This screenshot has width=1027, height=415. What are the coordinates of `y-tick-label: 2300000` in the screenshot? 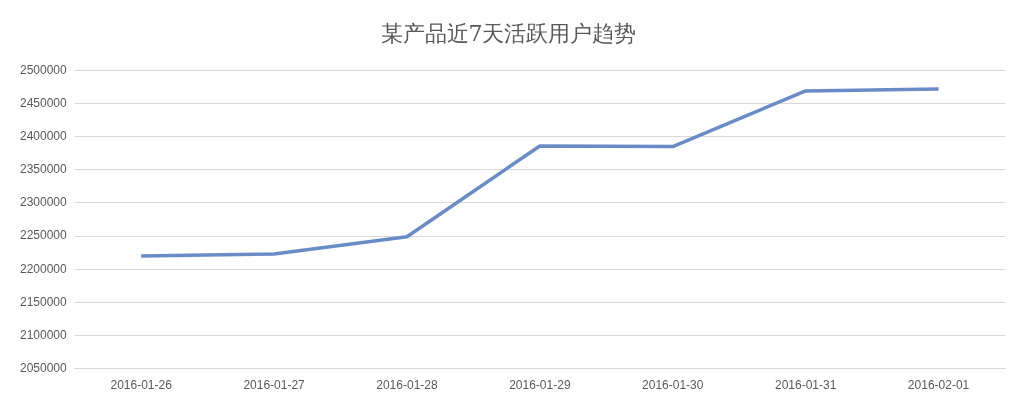 It's located at (44, 202).